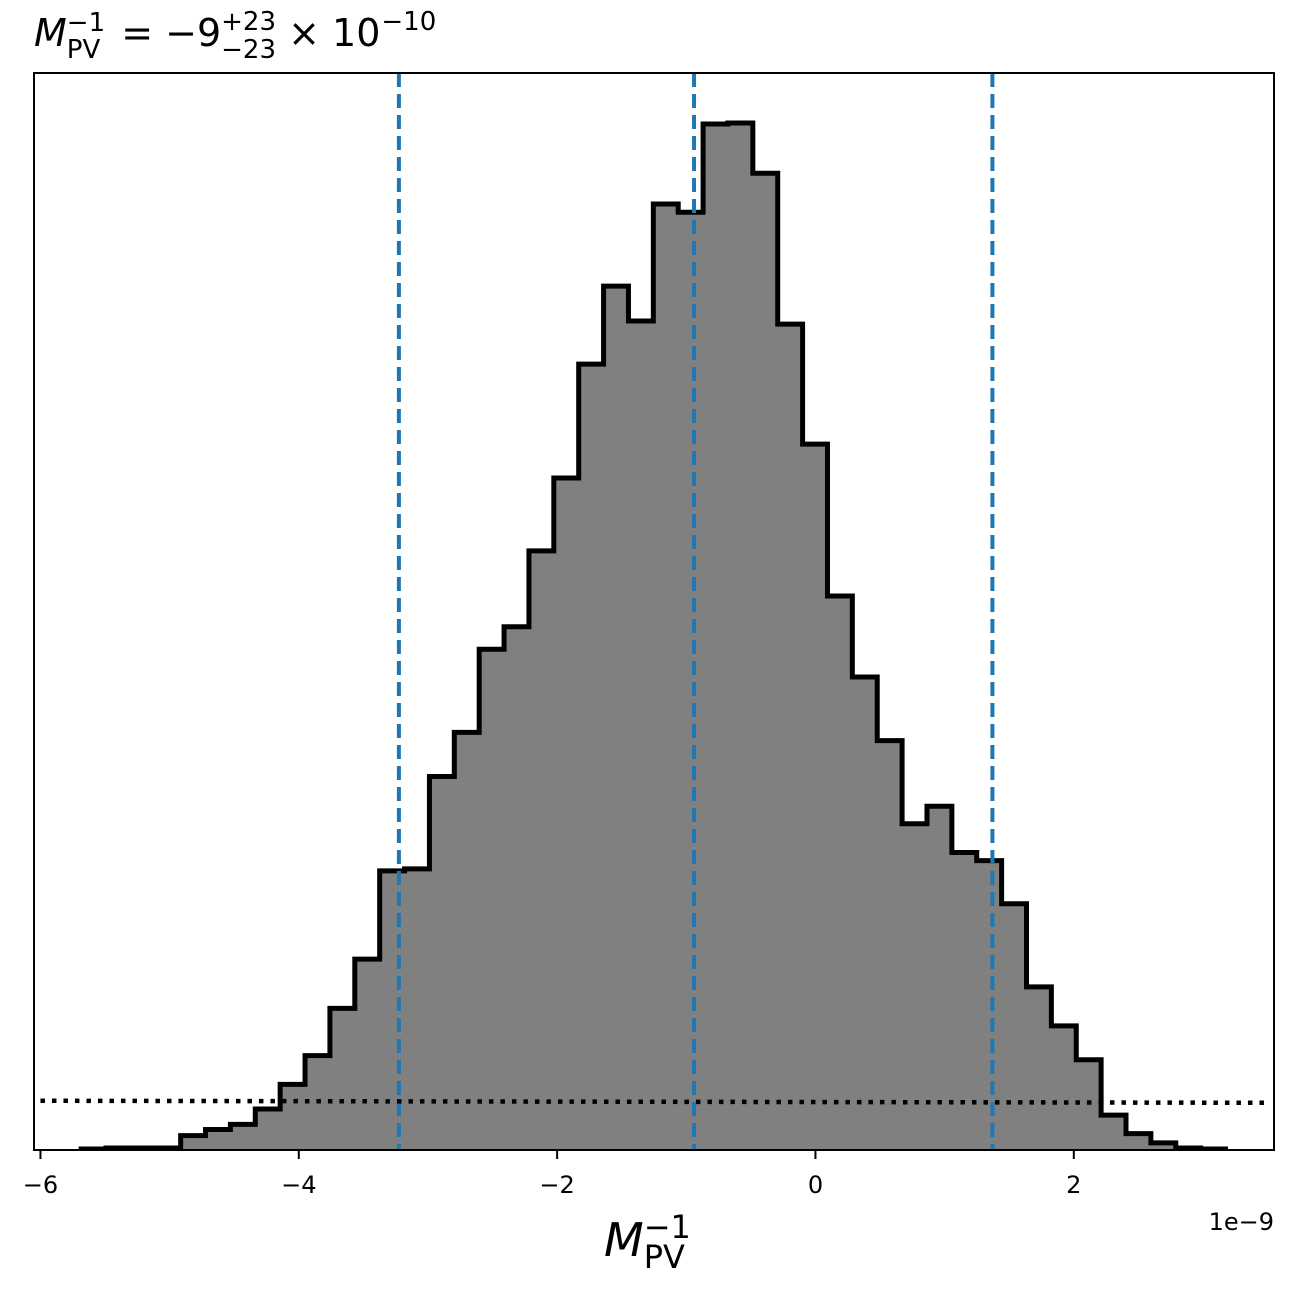  Describe the element at coordinates (50, 33) in the screenshot. I see `title-symbol: M` at that location.